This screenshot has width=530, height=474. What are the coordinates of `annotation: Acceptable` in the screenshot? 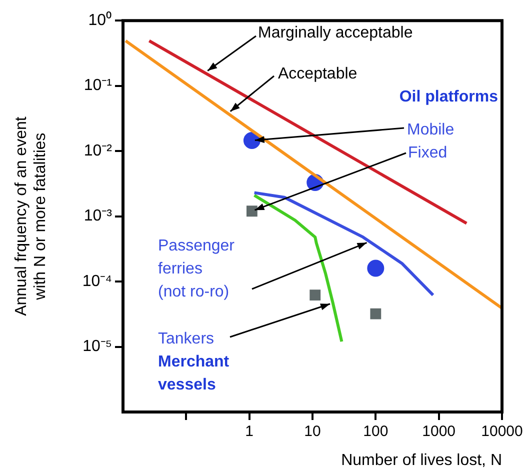 It's located at (318, 73).